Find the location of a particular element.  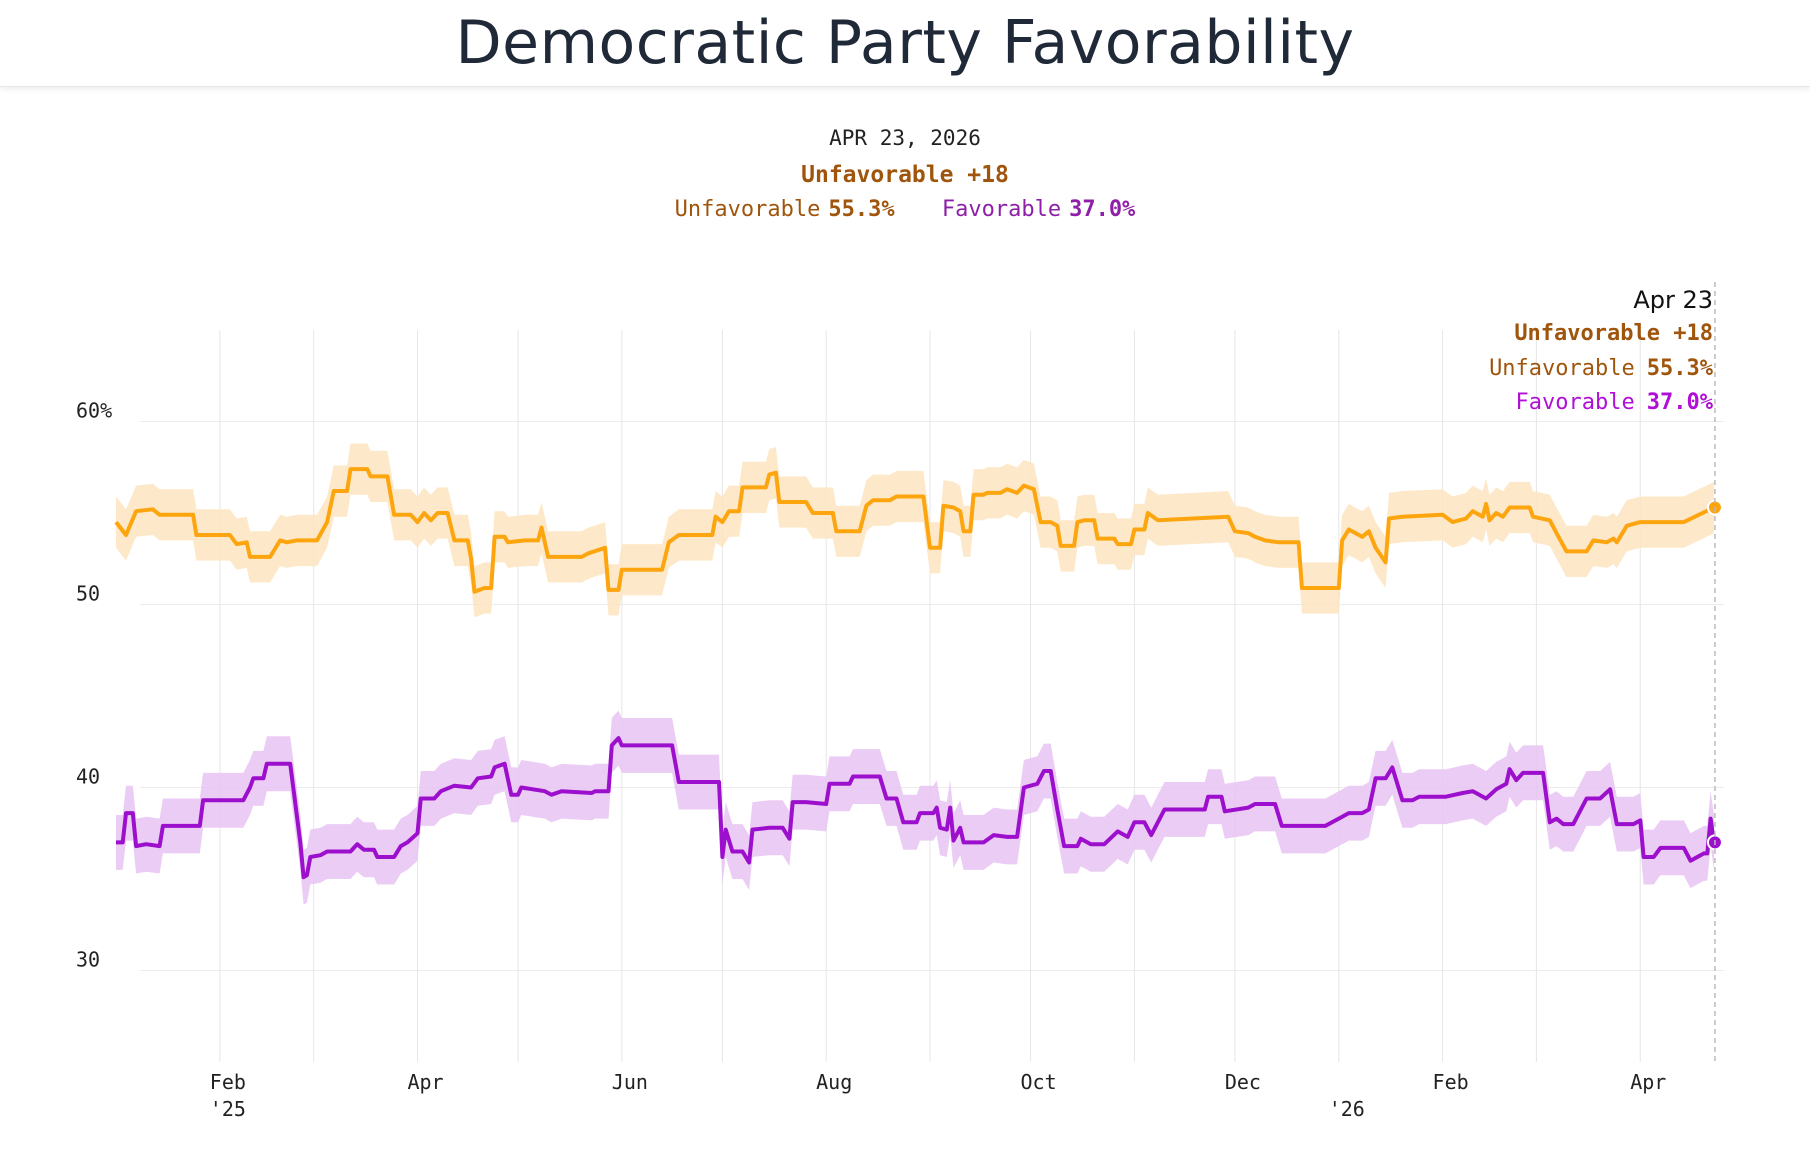

x-tick-label: Jun is located at coordinates (630, 1082).